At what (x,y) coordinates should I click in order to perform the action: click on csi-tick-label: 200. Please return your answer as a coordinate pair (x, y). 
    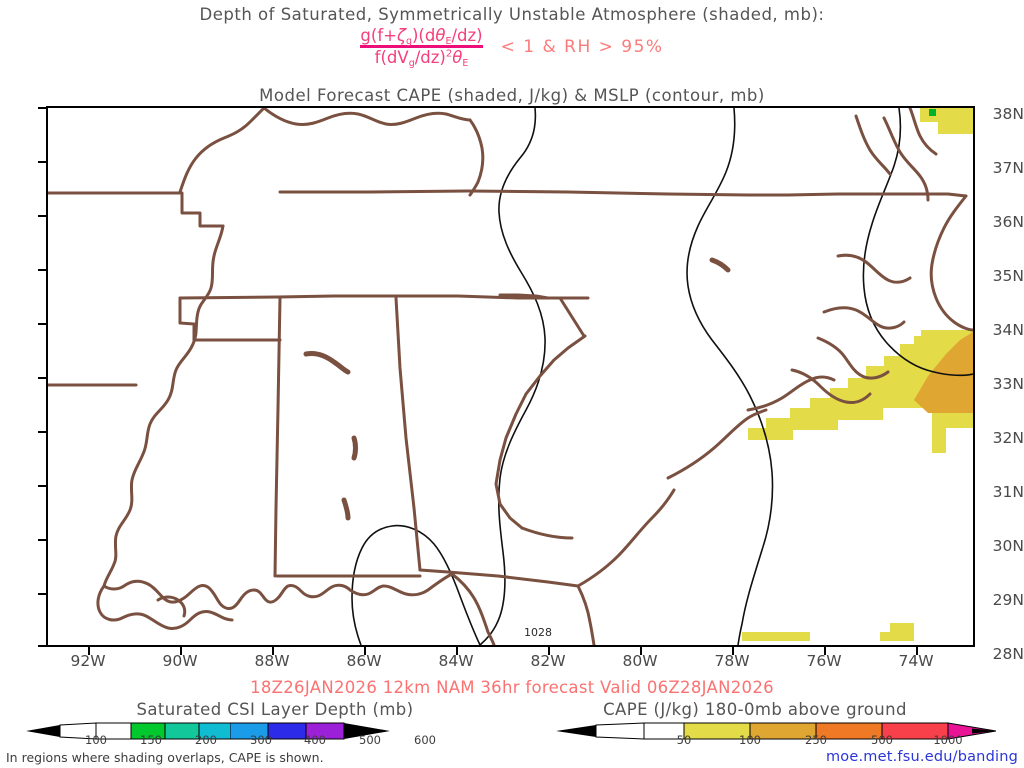
    Looking at the image, I should click on (206, 740).